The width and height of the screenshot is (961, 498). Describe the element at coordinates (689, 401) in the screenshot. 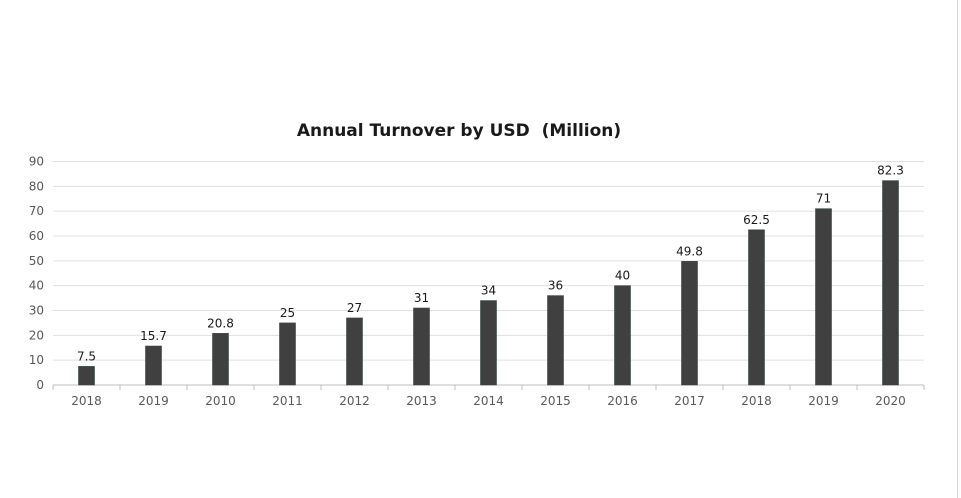

I see `x-tick-label: 2017` at that location.